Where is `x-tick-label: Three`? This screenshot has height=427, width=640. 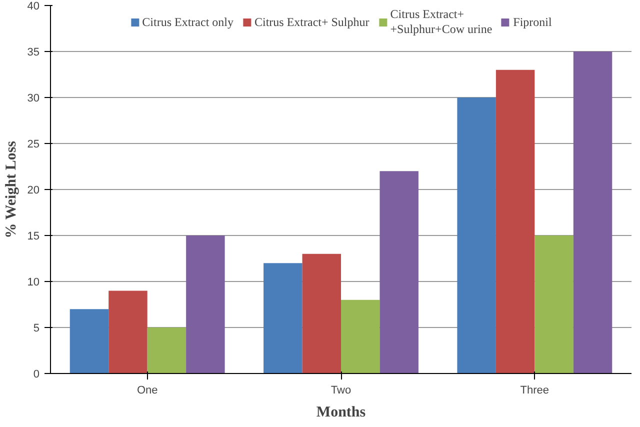
x-tick-label: Three is located at coordinates (535, 390).